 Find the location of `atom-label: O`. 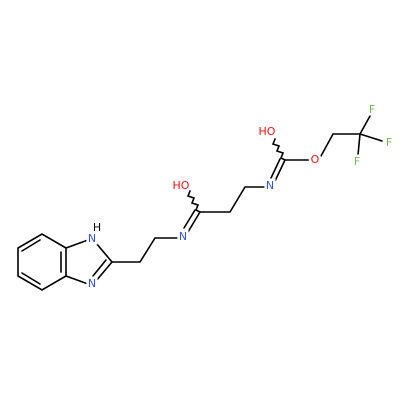

atom-label: O is located at coordinates (315, 159).